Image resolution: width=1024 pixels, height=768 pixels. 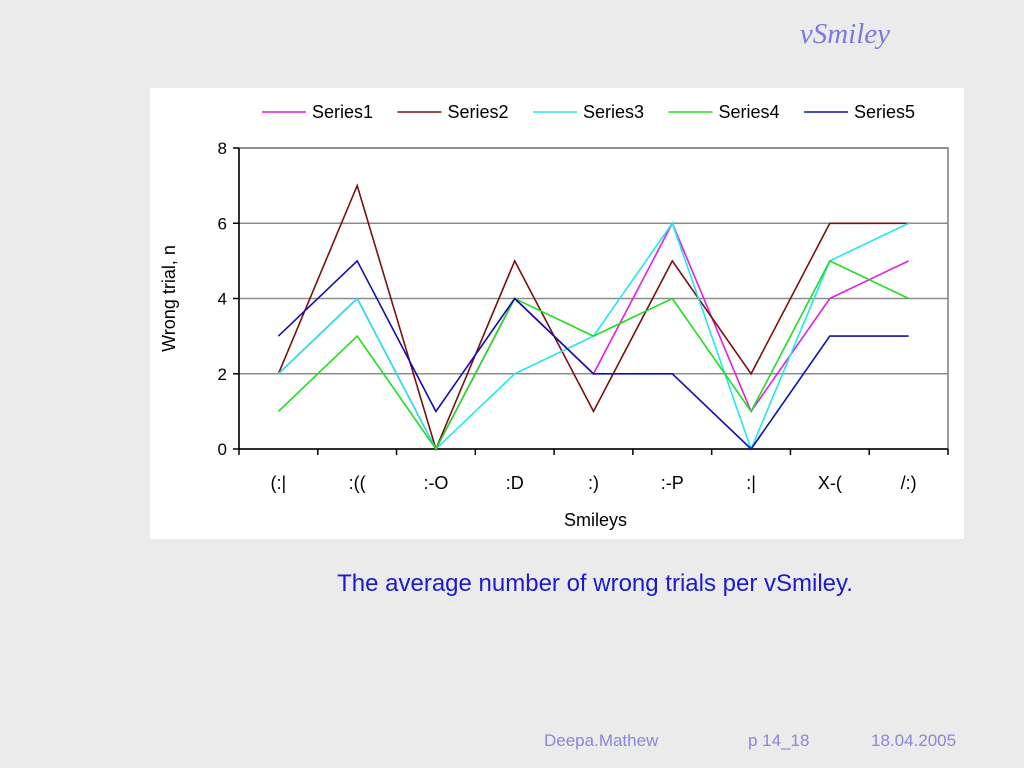 I want to click on x-tick-label: :-P, so click(x=672, y=483).